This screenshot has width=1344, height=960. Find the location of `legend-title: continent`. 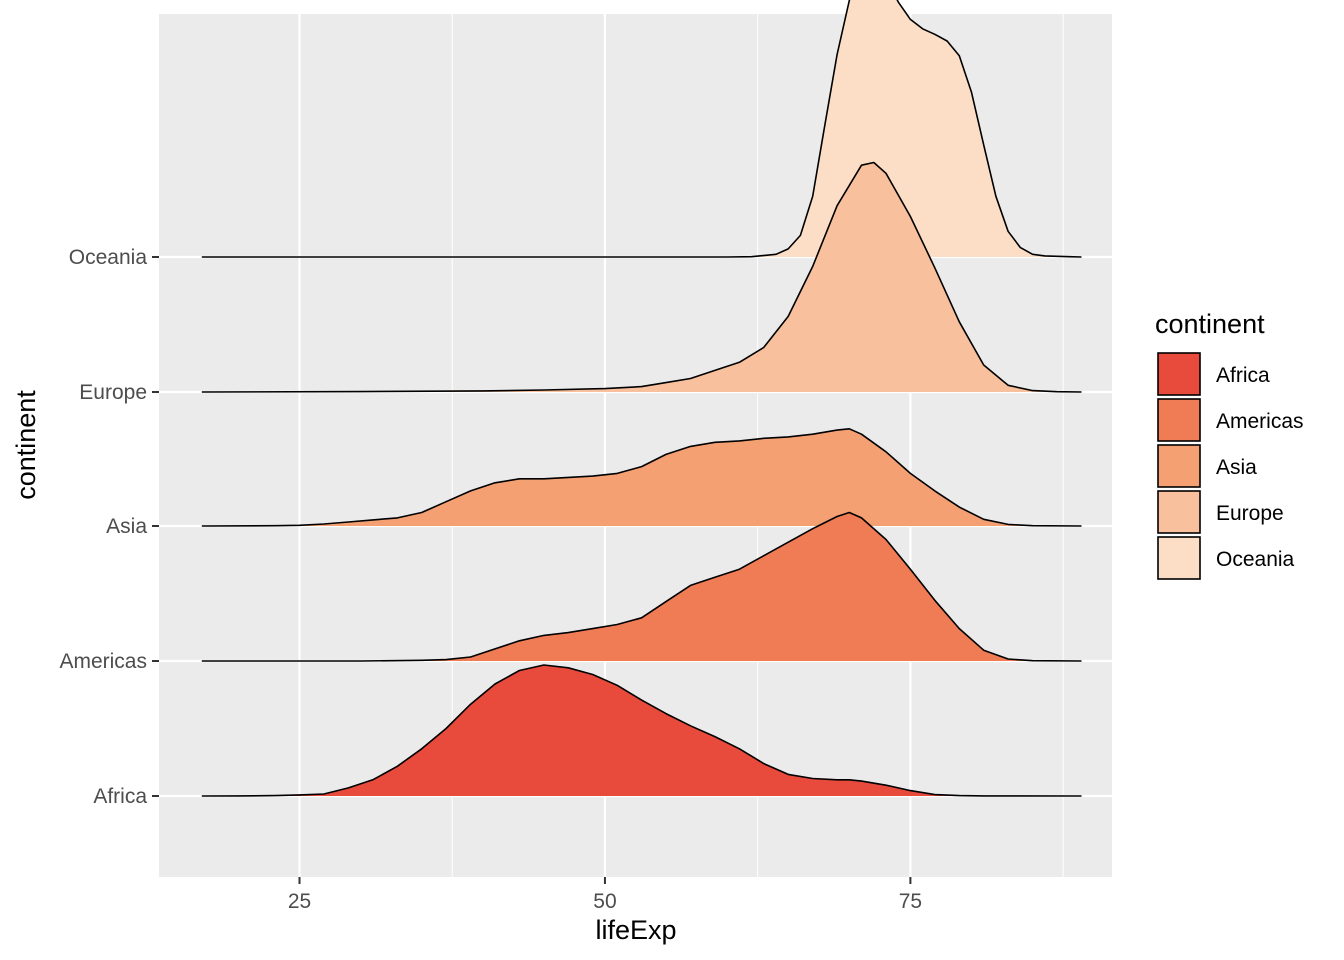

legend-title: continent is located at coordinates (1210, 324).